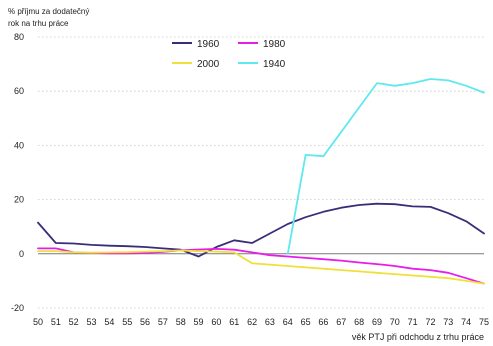  I want to click on x-tick-label: 63, so click(270, 322).